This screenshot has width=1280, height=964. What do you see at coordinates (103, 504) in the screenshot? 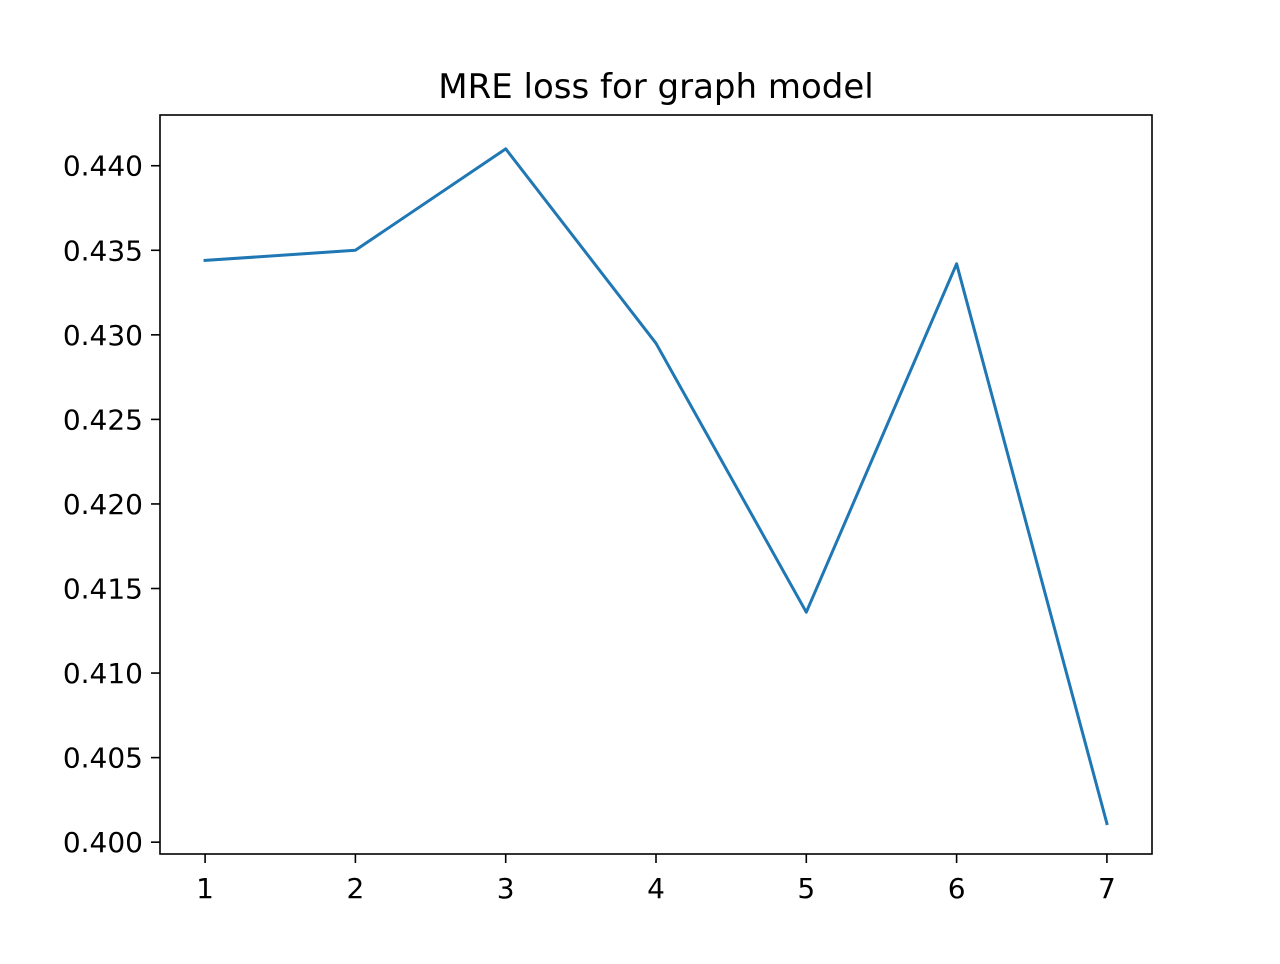
I see `y-tick-label: 0.420` at bounding box center [103, 504].